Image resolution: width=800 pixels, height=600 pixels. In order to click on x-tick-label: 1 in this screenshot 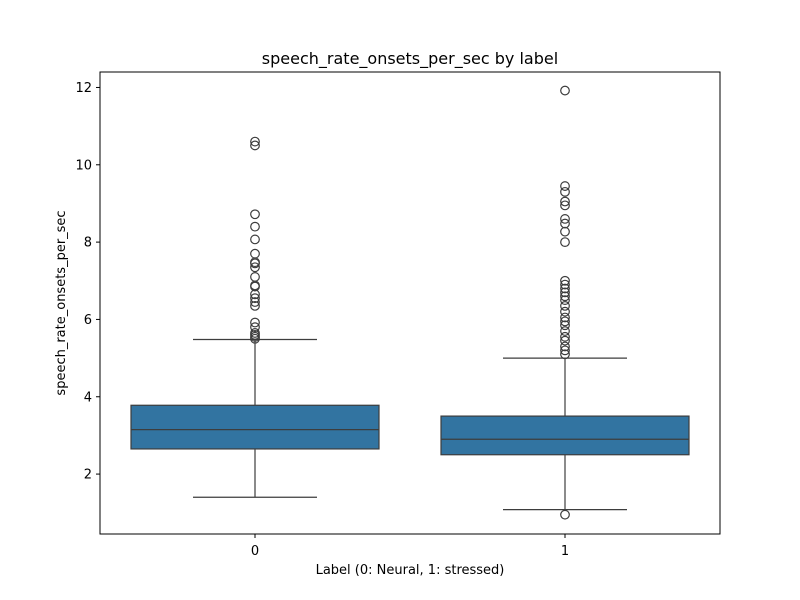, I will do `click(565, 551)`.